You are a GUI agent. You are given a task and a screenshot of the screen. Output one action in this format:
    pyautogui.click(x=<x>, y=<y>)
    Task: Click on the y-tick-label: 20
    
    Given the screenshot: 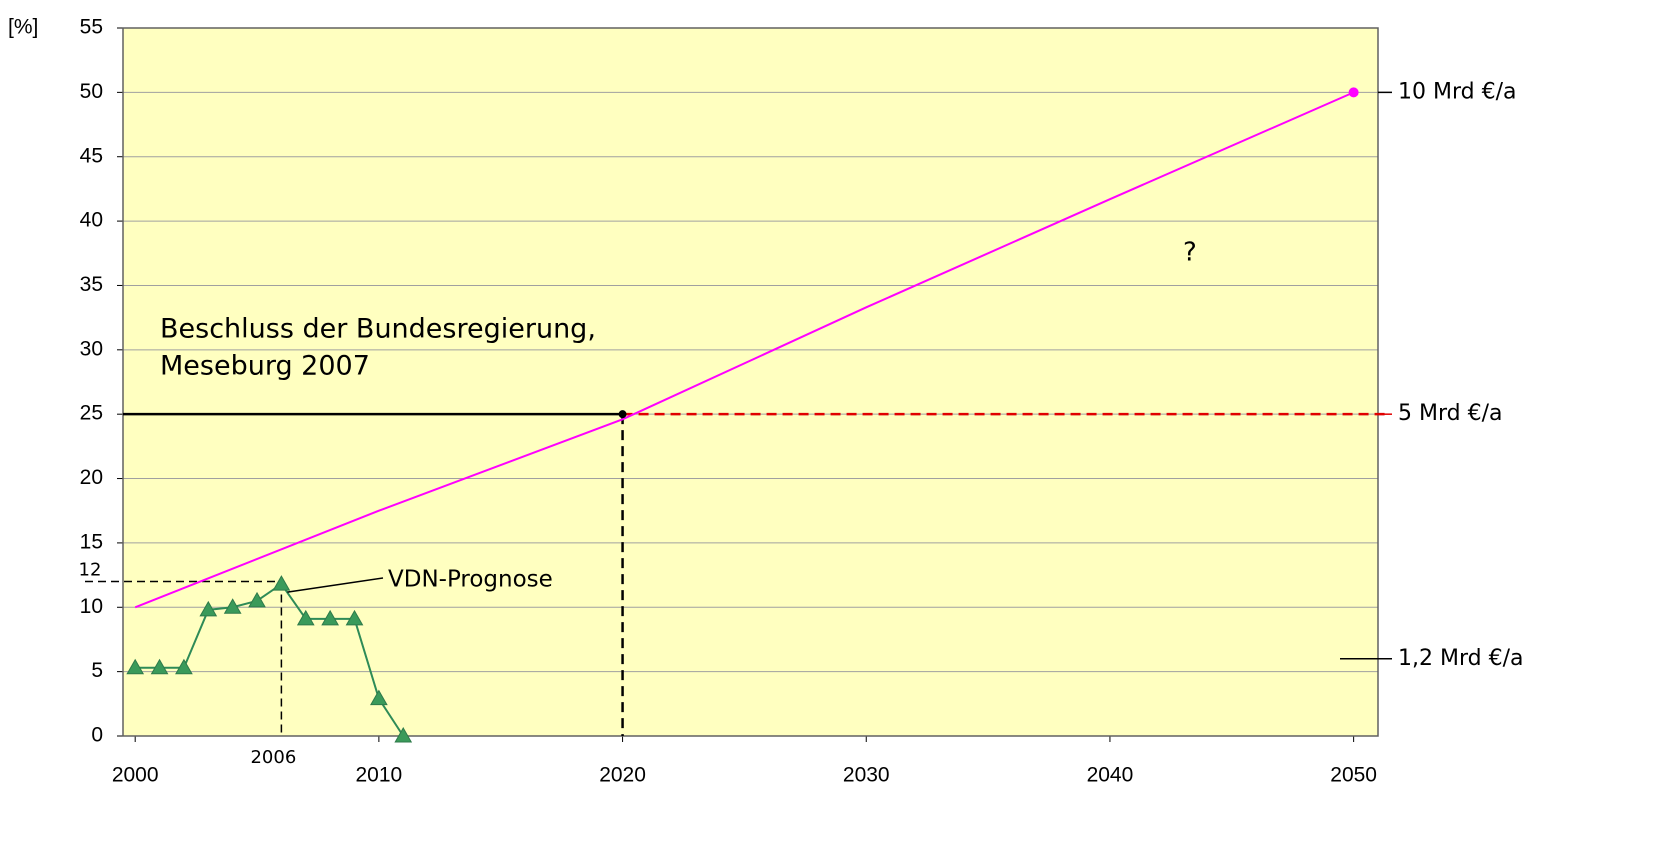 What is the action you would take?
    pyautogui.click(x=91, y=477)
    